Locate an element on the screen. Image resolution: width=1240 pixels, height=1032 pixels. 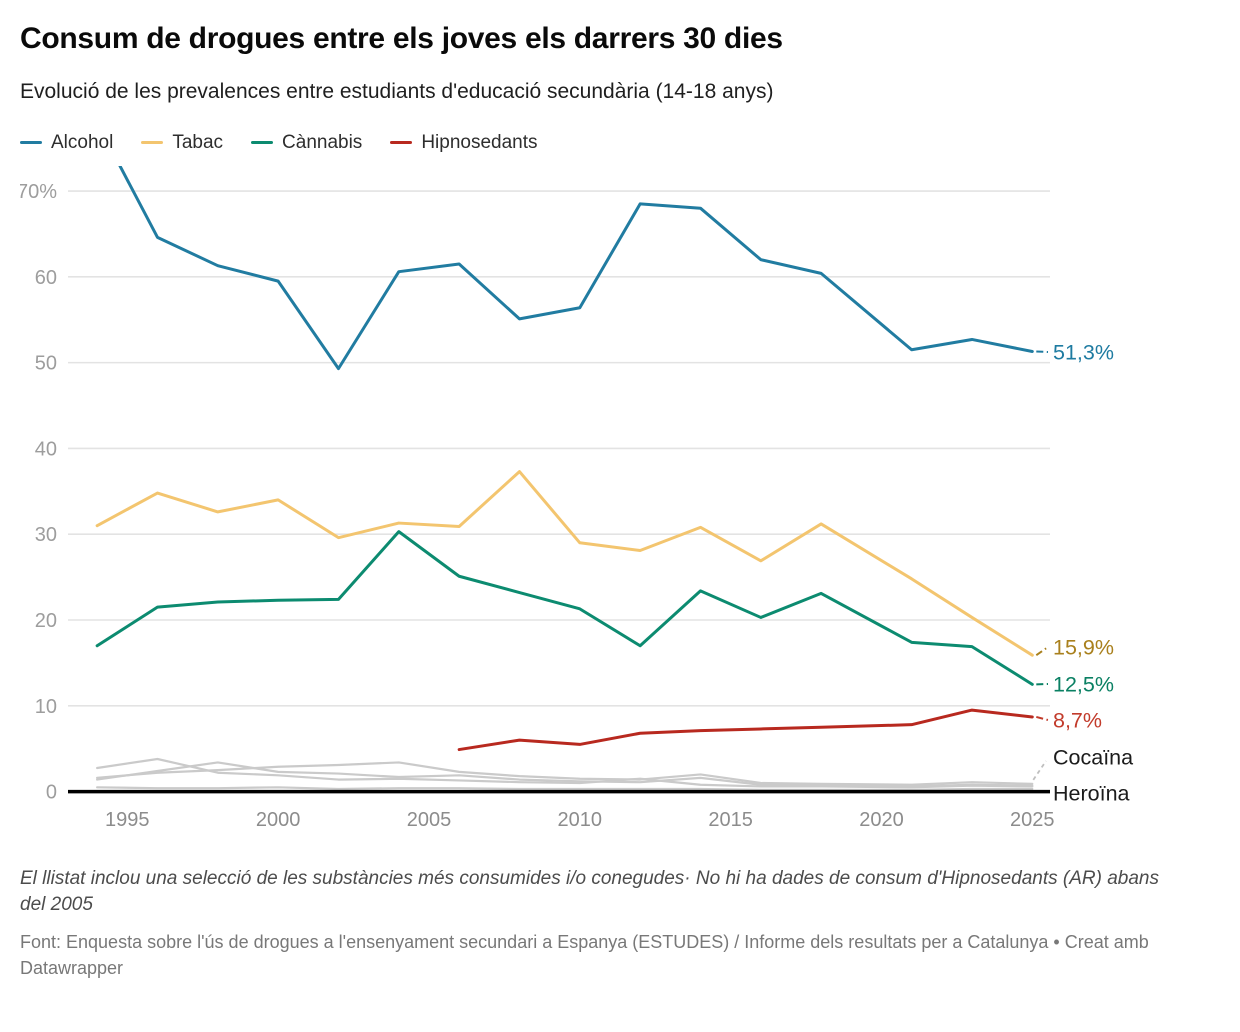
label-connector-alcohol is located at coordinates (1042, 351).